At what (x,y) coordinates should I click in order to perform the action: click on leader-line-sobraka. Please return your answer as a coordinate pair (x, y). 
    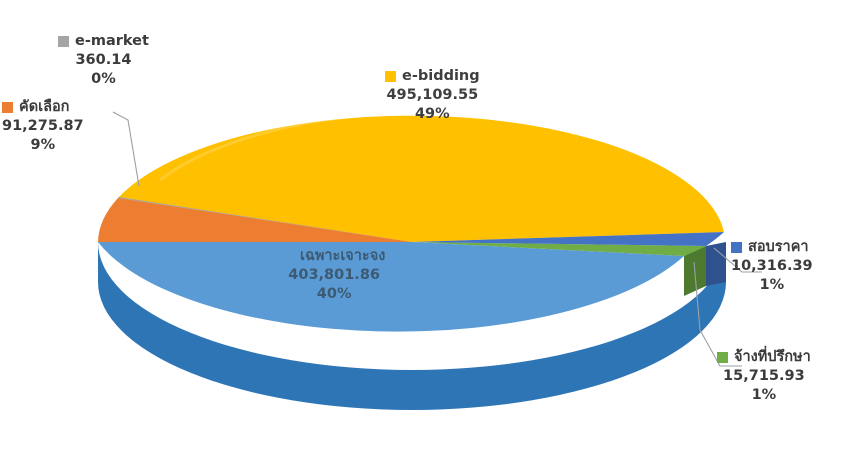
    Looking at the image, I should click on (737, 260).